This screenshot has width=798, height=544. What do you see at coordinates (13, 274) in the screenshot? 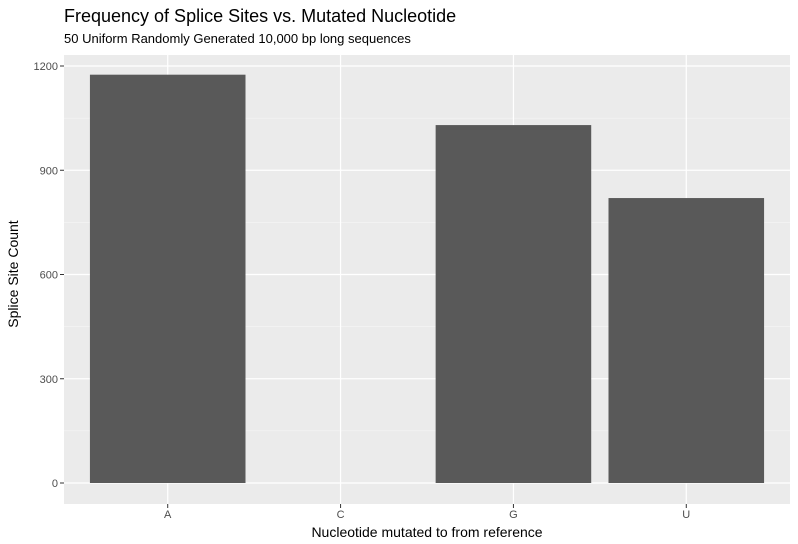
I see `y-axis-title: Splice Site Count` at bounding box center [13, 274].